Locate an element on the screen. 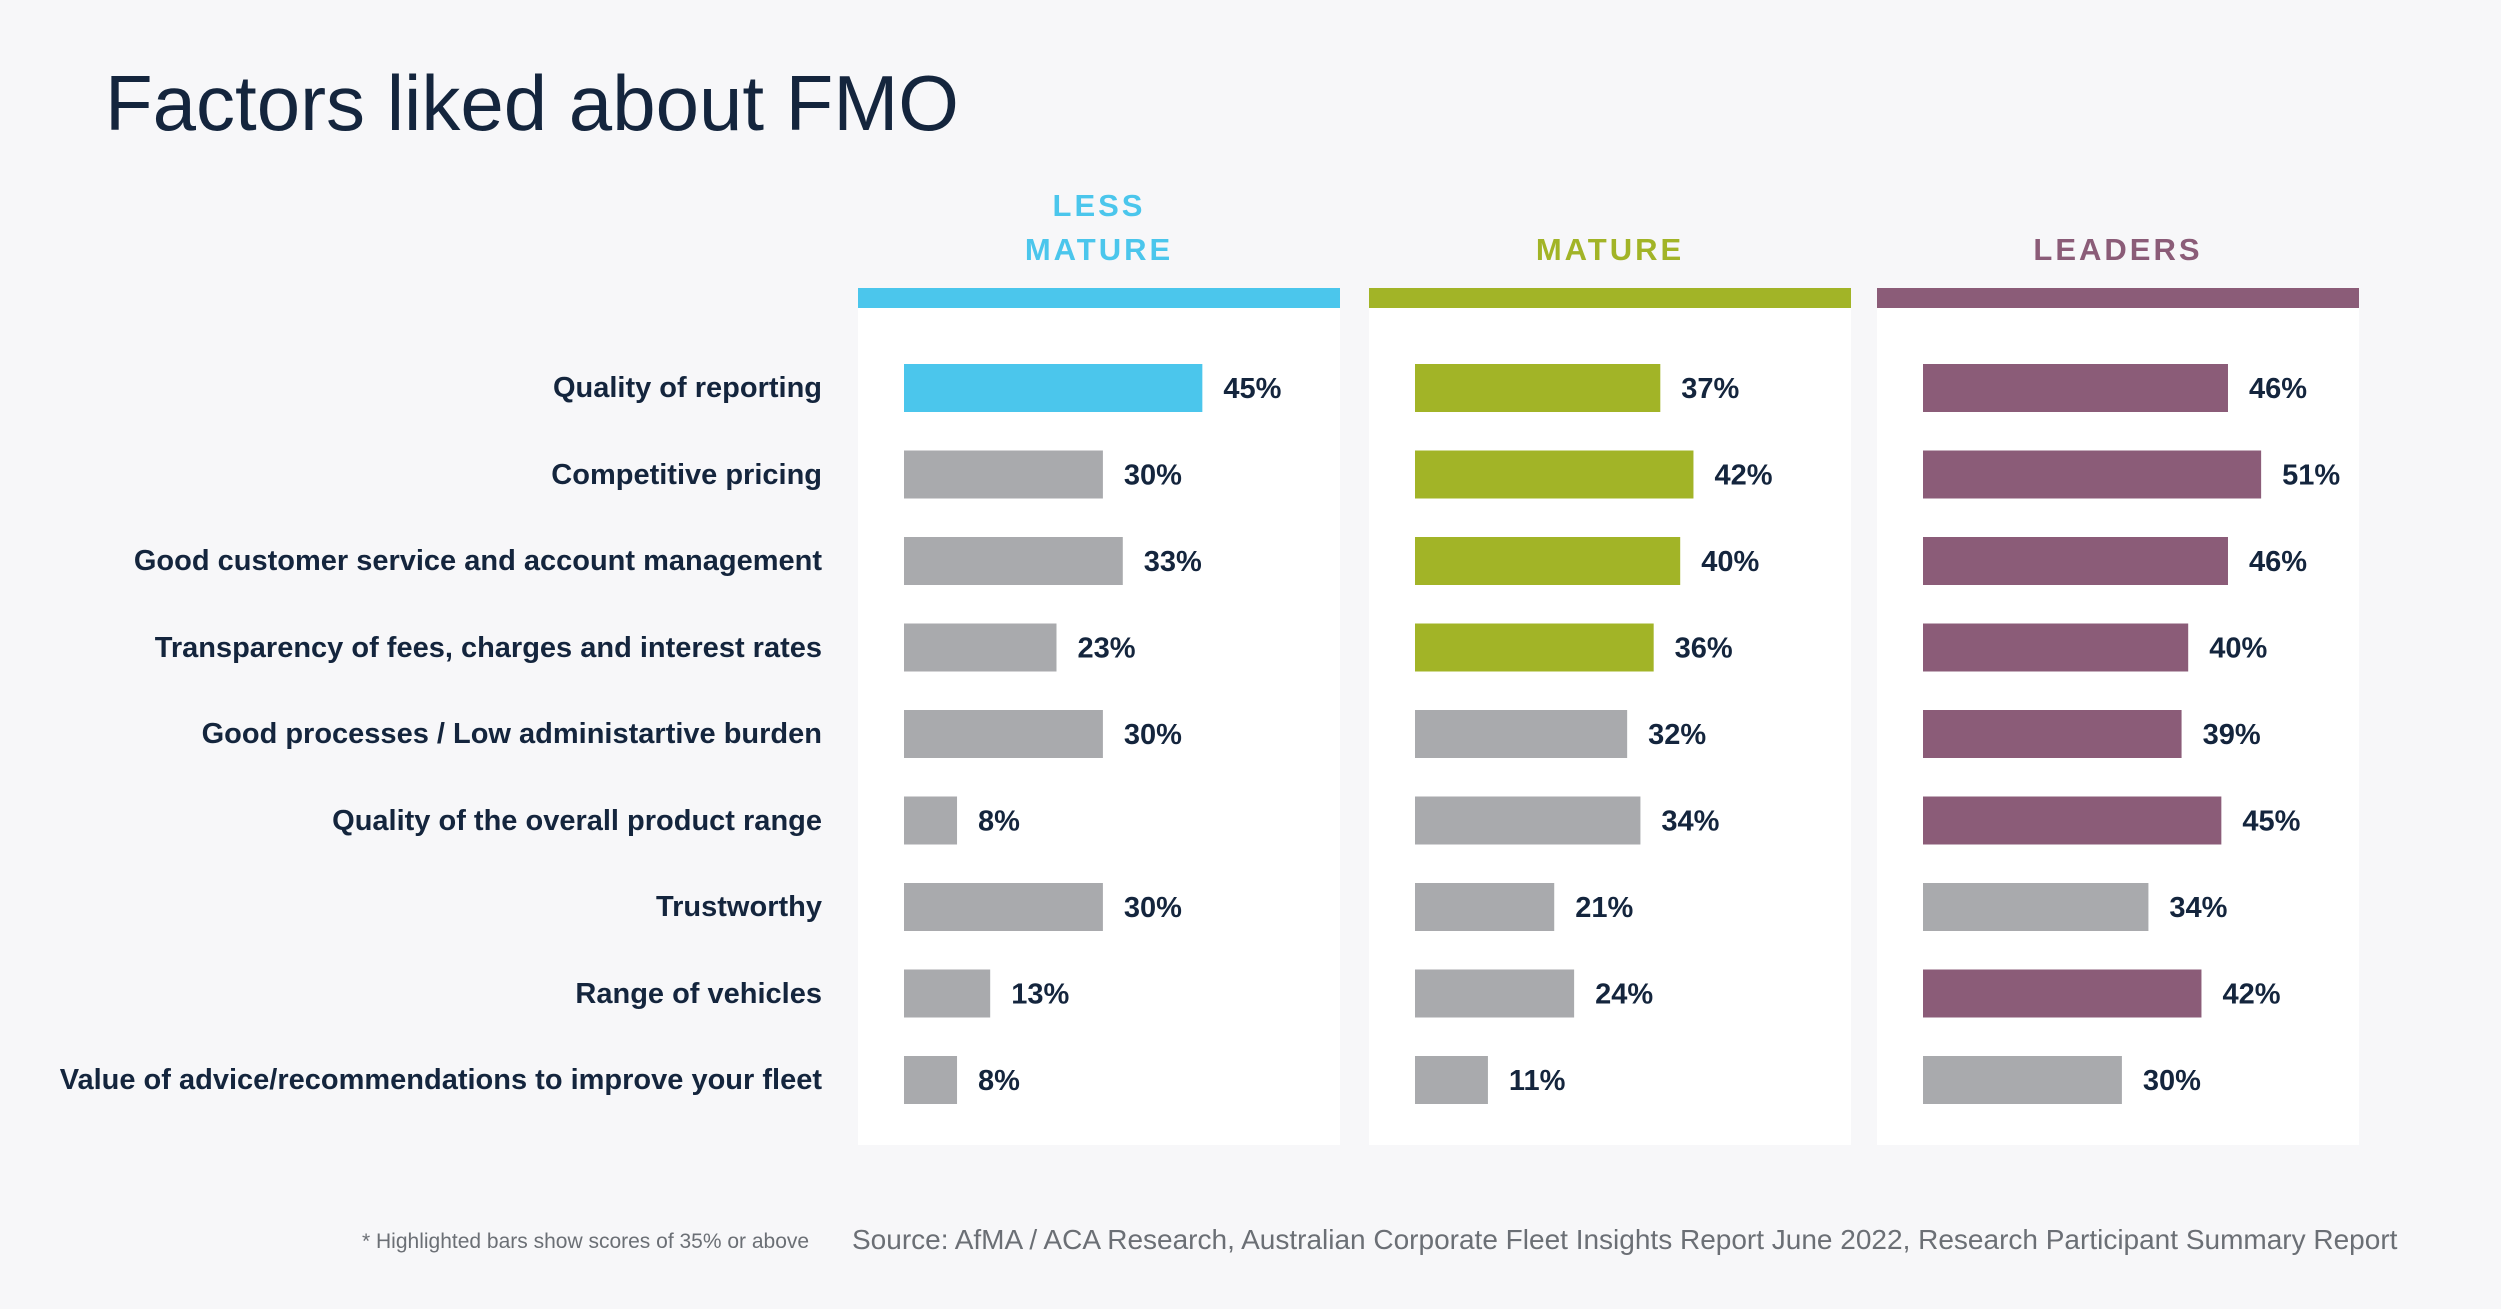 The image size is (2501, 1309). chart-title: Factors liked about FMO is located at coordinates (532, 103).